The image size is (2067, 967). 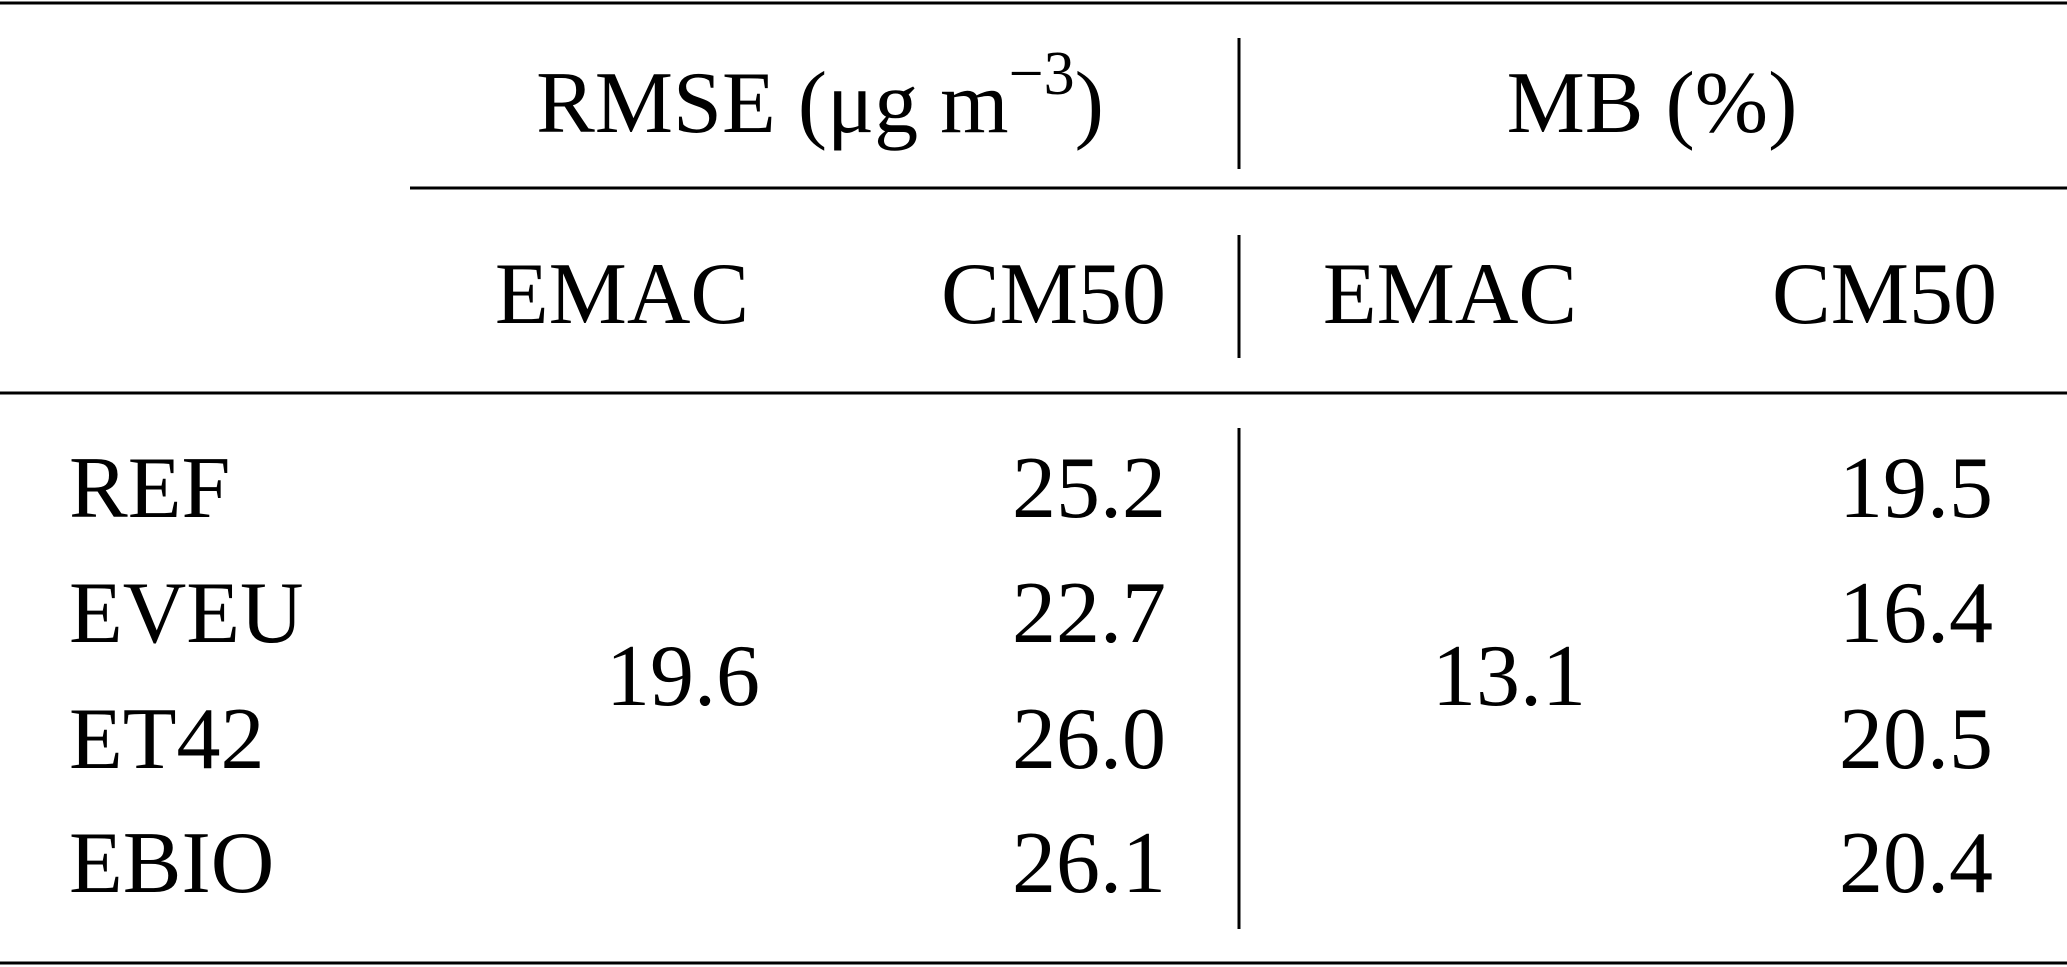 I want to click on cell: 20.5, so click(x=1916, y=739).